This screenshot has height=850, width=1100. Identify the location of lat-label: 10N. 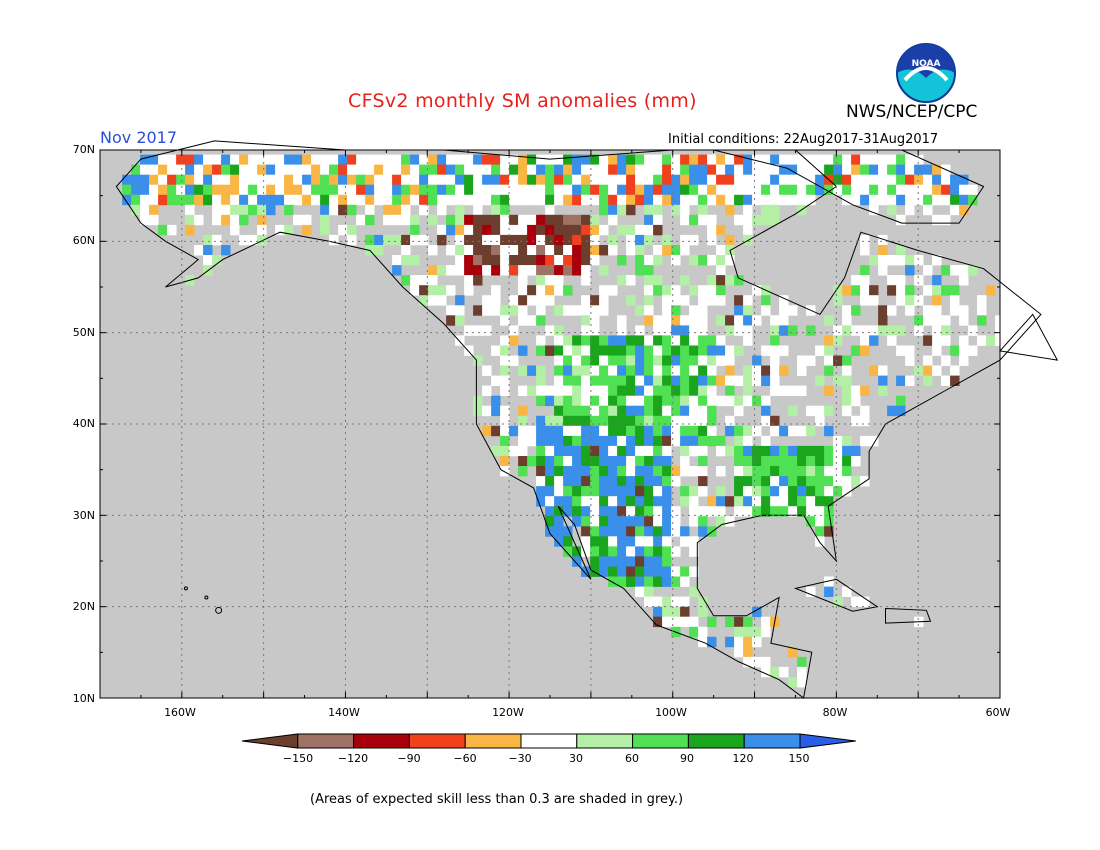
(83, 698).